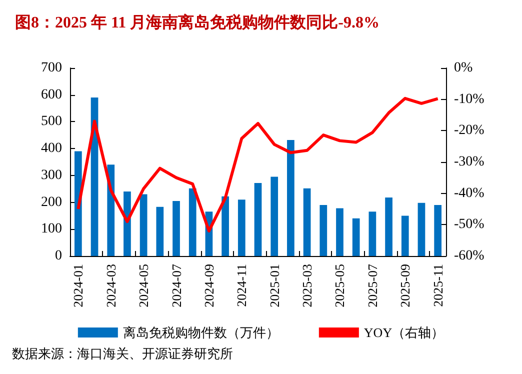 The image size is (522, 374). What do you see at coordinates (438, 285) in the screenshot?
I see `x-tick-label: 2025-11` at bounding box center [438, 285].